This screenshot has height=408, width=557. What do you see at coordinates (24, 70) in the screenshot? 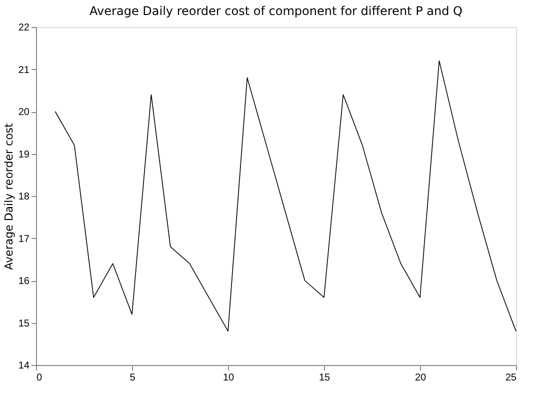
I see `y-tick-label: 21` at bounding box center [24, 70].